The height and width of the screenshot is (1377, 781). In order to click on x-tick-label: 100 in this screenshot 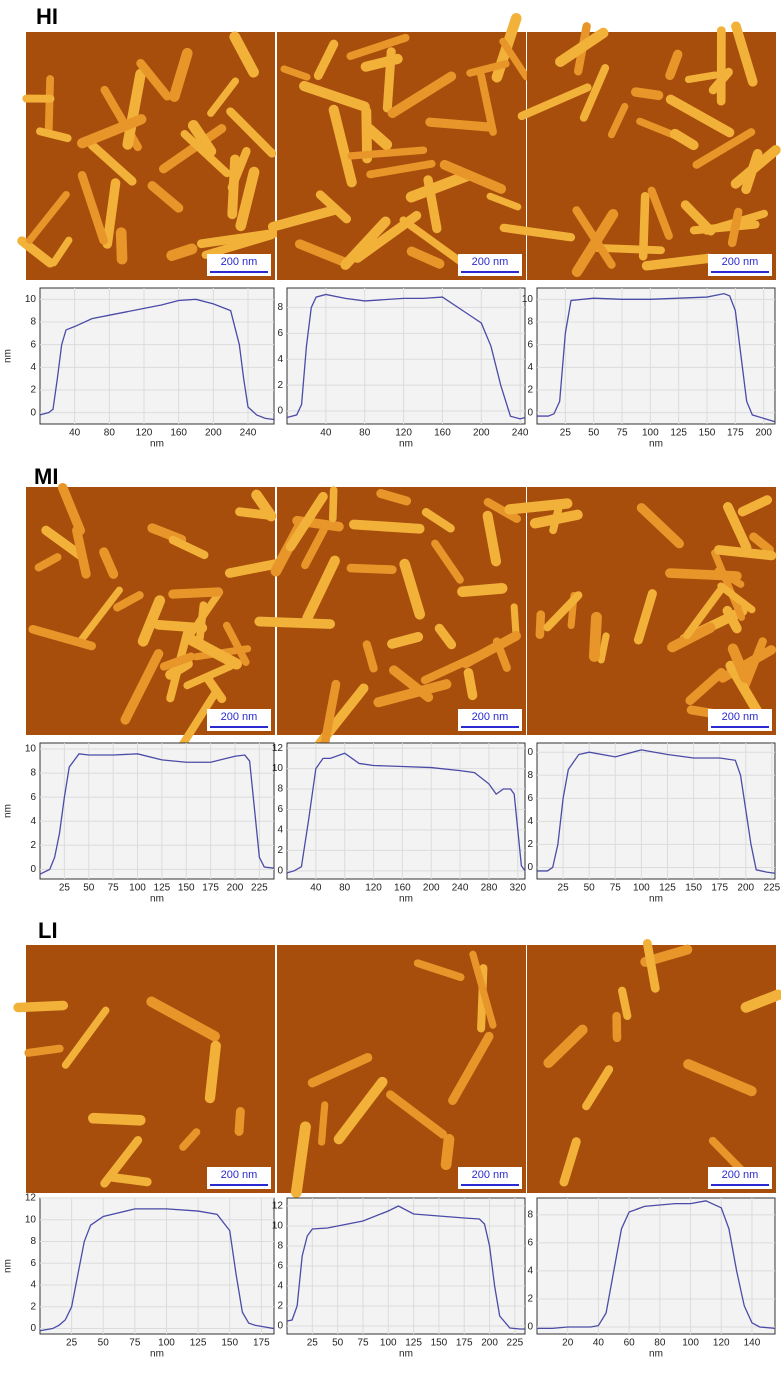, I will do `click(166, 1343)`.